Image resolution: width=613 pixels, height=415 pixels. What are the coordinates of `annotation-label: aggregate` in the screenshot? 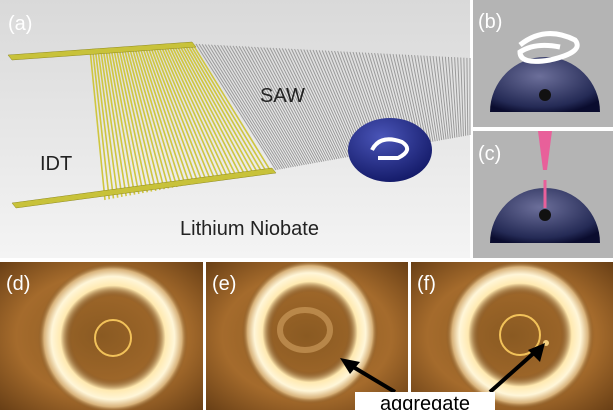 It's located at (425, 401).